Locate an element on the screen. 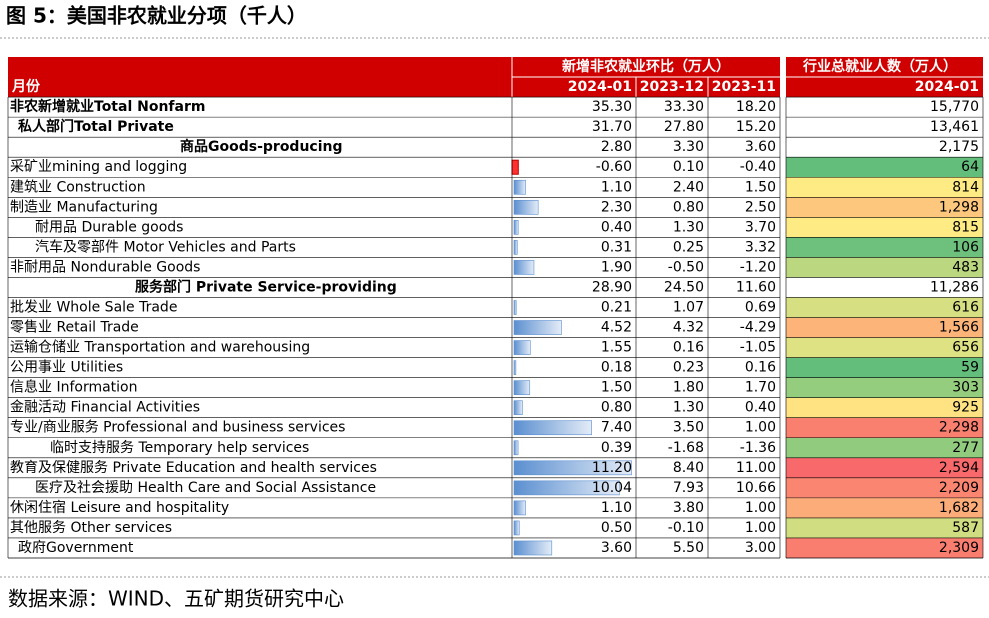 The image size is (989, 618). cell-value: 2,175 is located at coordinates (959, 147).